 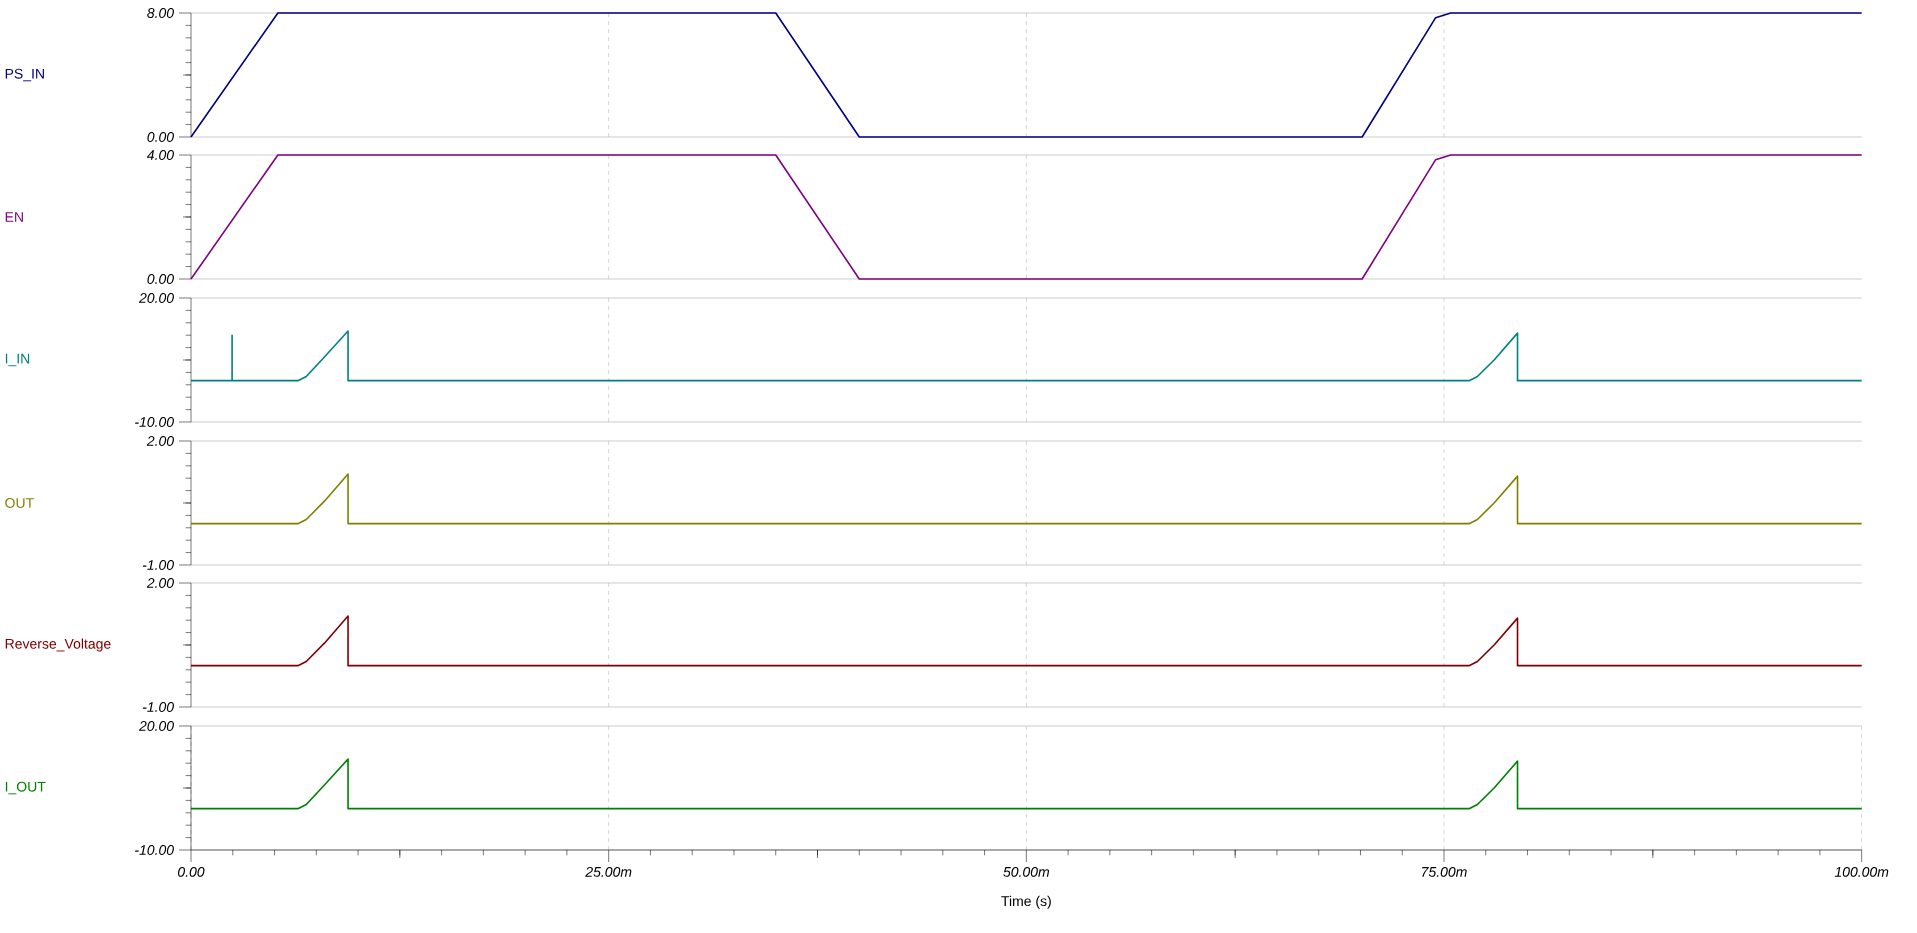 I want to click on text: EN, so click(x=14, y=217).